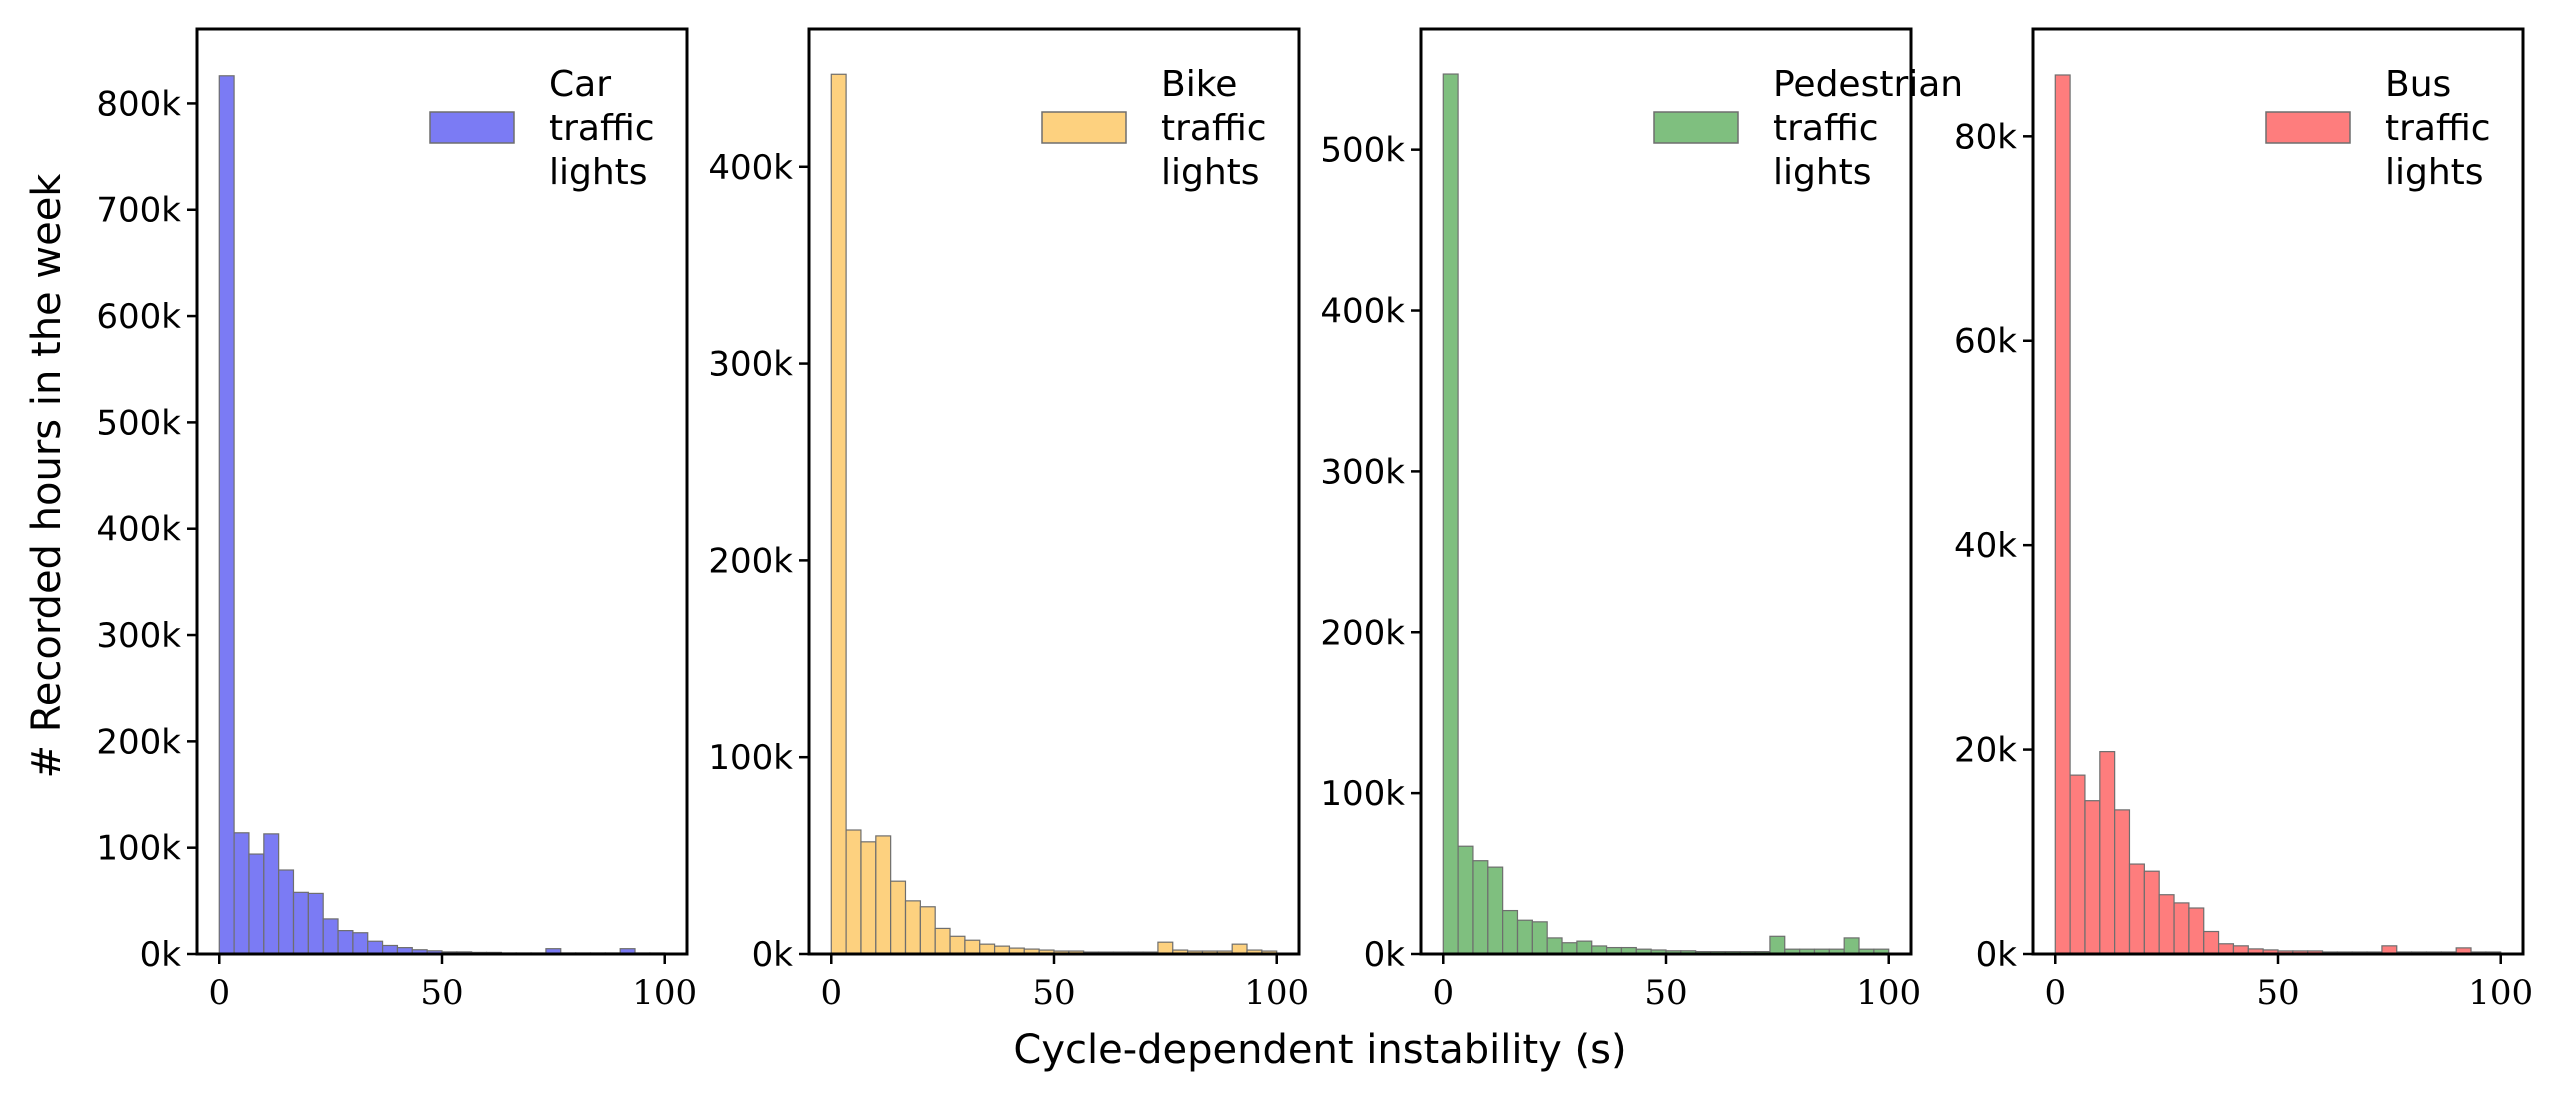  What do you see at coordinates (1985, 546) in the screenshot?
I see `y-tick-label: 40k` at bounding box center [1985, 546].